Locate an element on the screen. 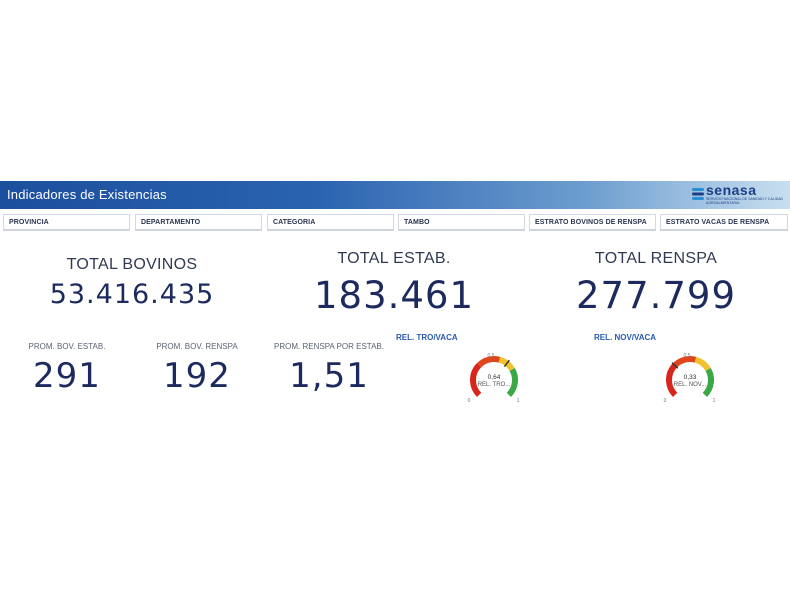  filter-estrato-bovinos: ESTRATO BOVINOS DE RENSPA is located at coordinates (592, 222).